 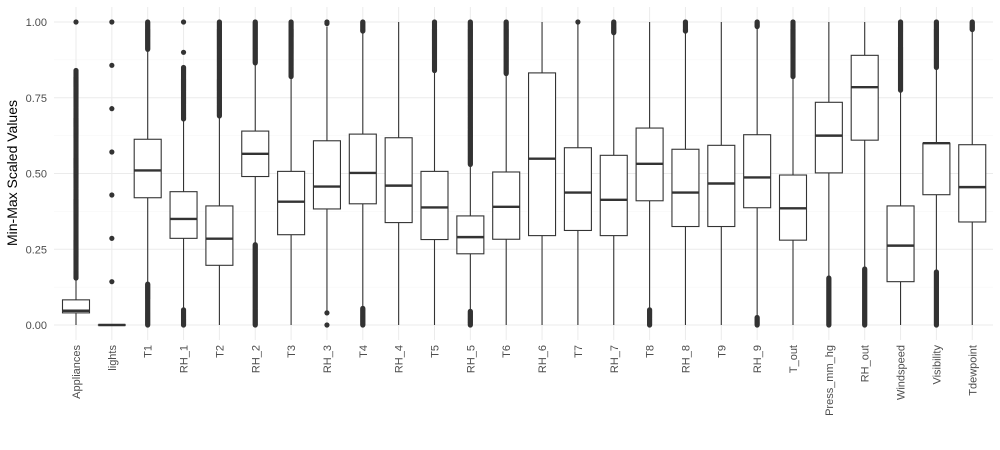 What do you see at coordinates (507, 351) in the screenshot?
I see `x-tick-label: T6` at bounding box center [507, 351].